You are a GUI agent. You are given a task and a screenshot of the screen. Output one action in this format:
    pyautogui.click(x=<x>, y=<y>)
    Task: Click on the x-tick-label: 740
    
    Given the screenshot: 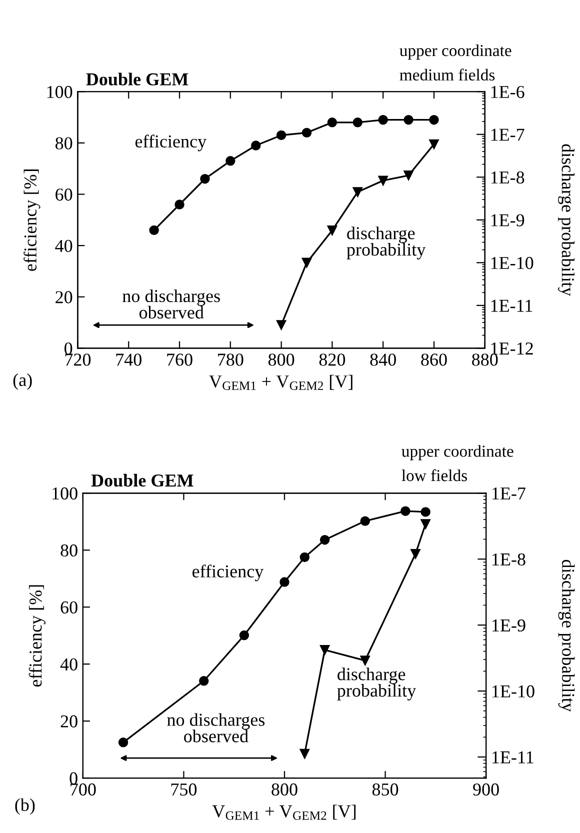 What is the action you would take?
    pyautogui.click(x=129, y=360)
    